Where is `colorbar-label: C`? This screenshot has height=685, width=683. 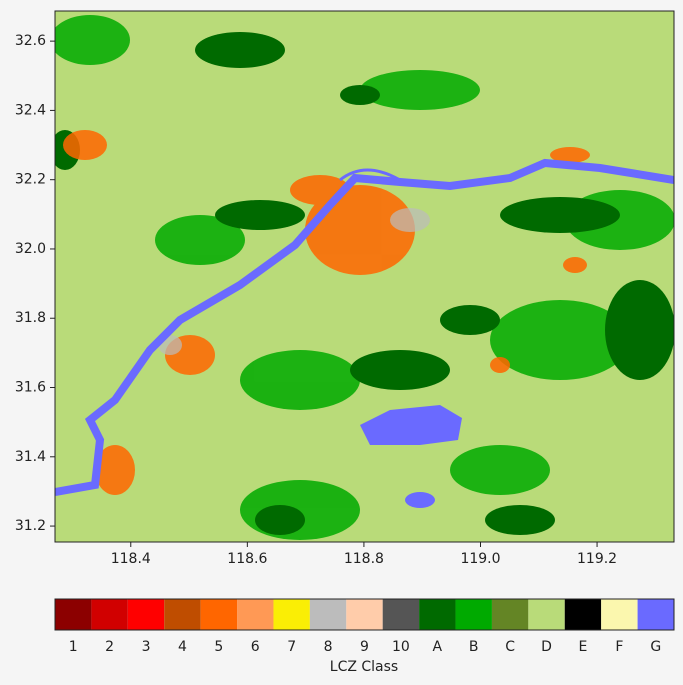
colorbar-label: C is located at coordinates (510, 647).